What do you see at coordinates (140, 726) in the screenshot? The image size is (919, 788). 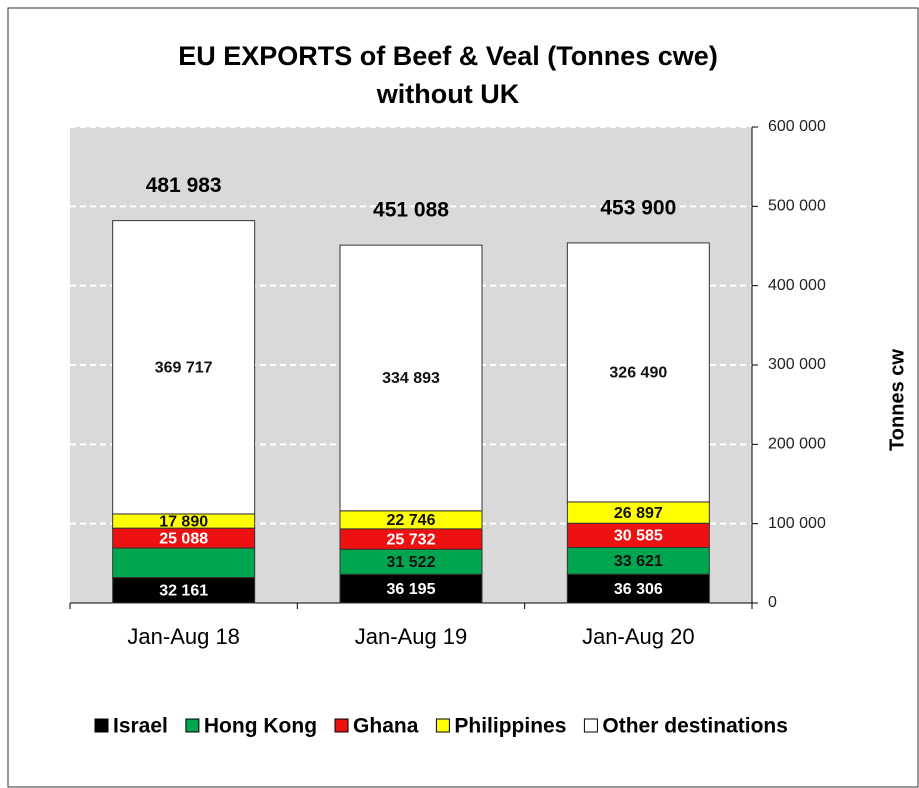 I see `legend-label: Israel` at bounding box center [140, 726].